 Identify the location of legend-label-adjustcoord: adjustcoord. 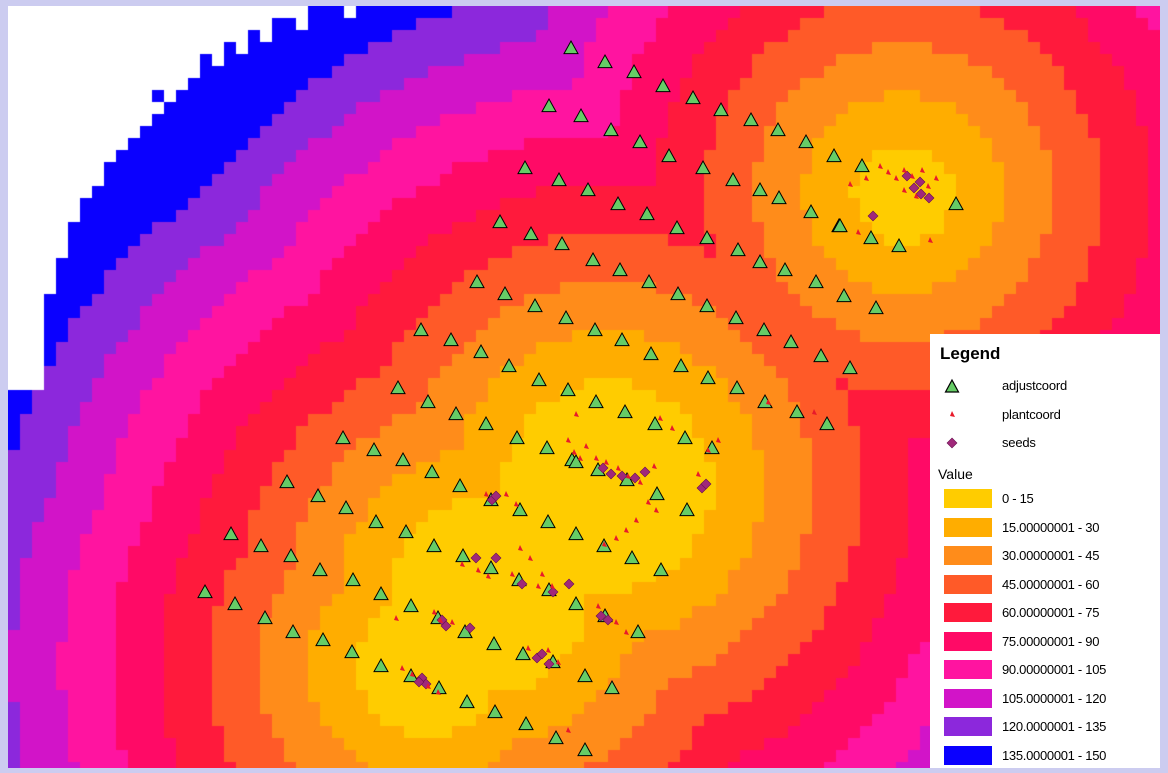
(1034, 385).